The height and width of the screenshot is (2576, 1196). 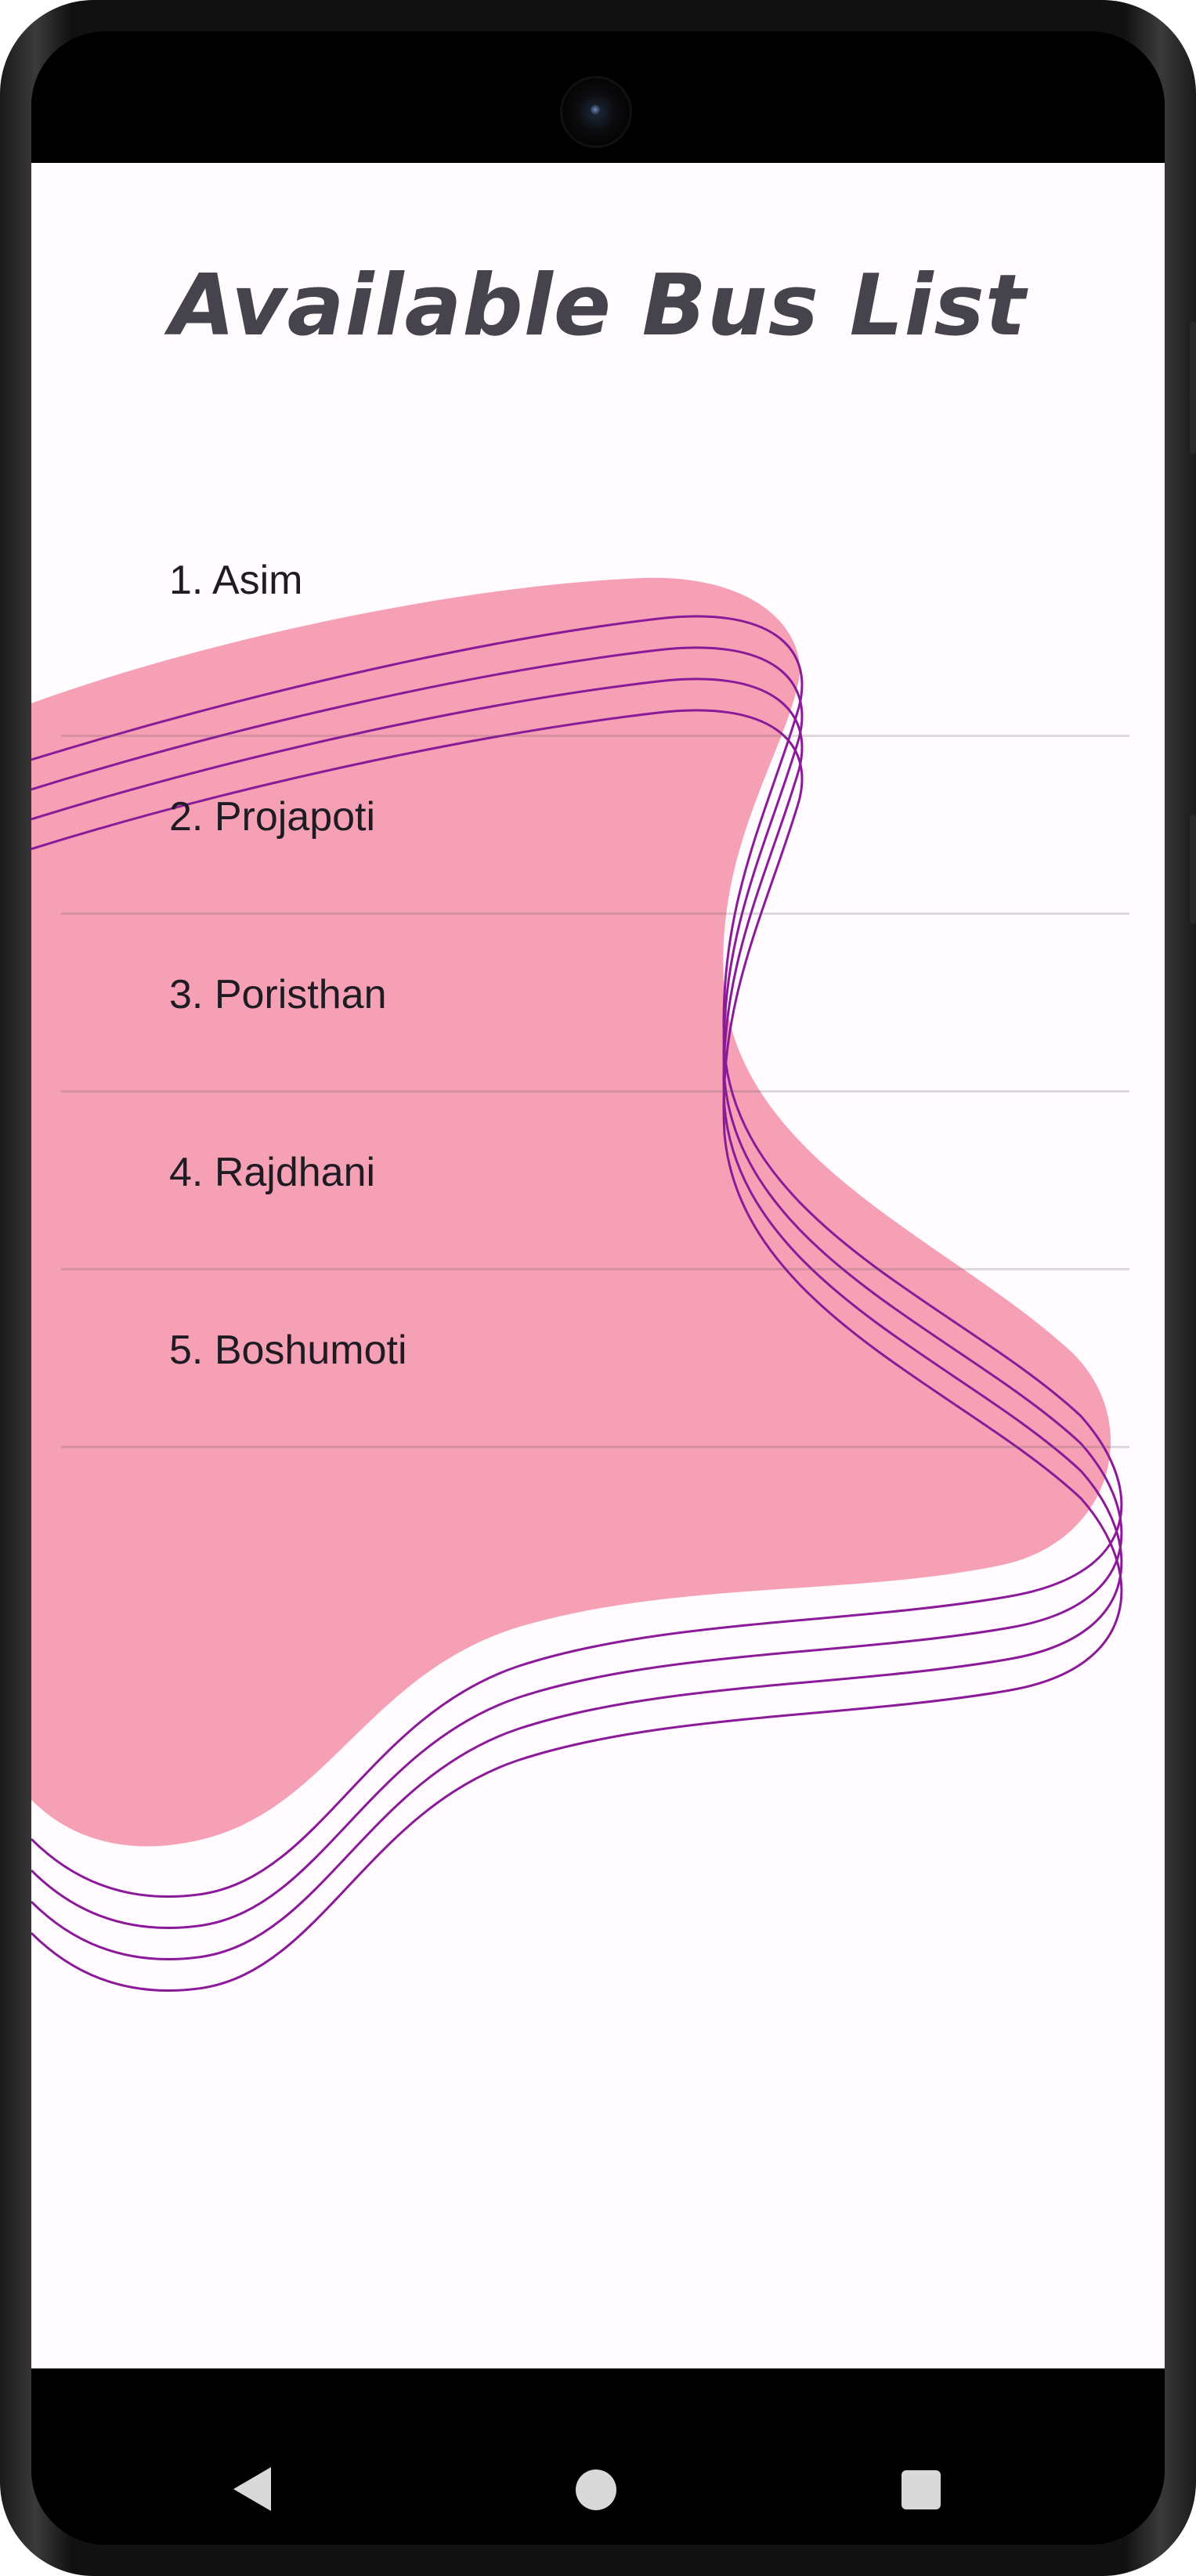 What do you see at coordinates (921, 2489) in the screenshot?
I see `recents-square-icon` at bounding box center [921, 2489].